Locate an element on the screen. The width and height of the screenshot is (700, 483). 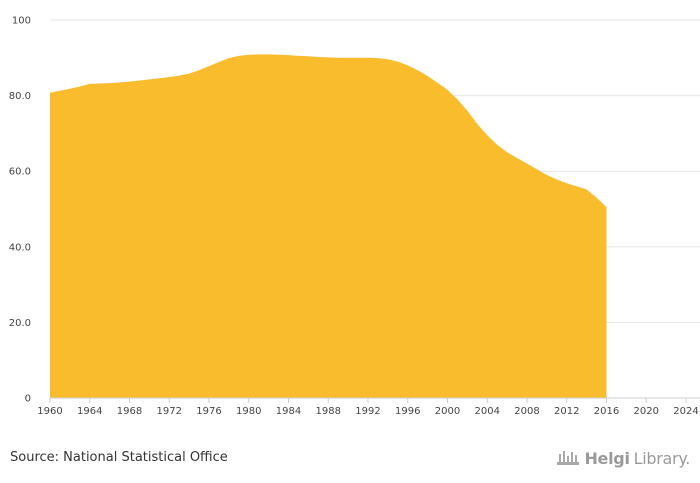
x-tick-label: 1992 is located at coordinates (367, 411).